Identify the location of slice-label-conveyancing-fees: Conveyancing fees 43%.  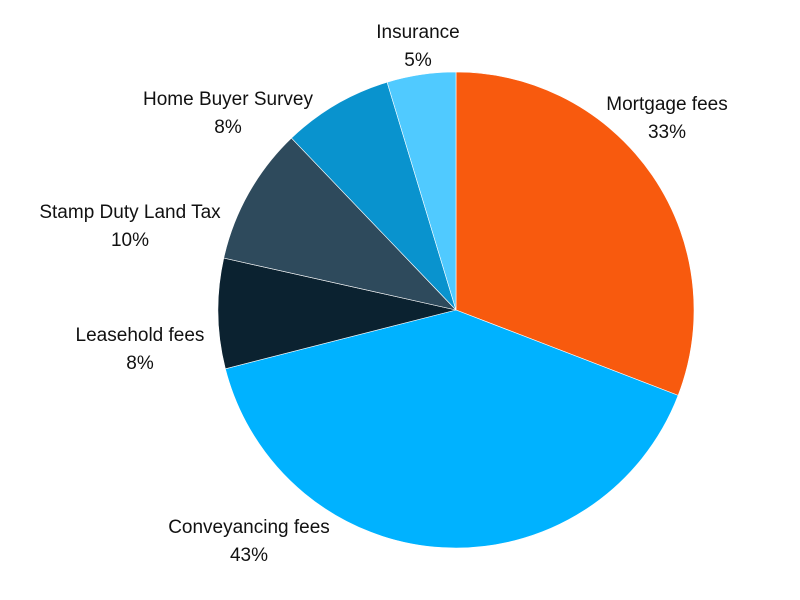
(249, 541).